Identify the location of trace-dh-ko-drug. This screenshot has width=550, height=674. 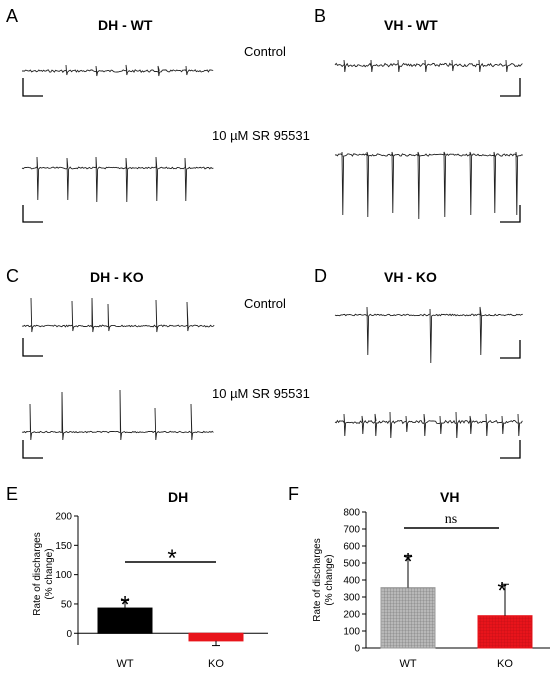
(117, 415).